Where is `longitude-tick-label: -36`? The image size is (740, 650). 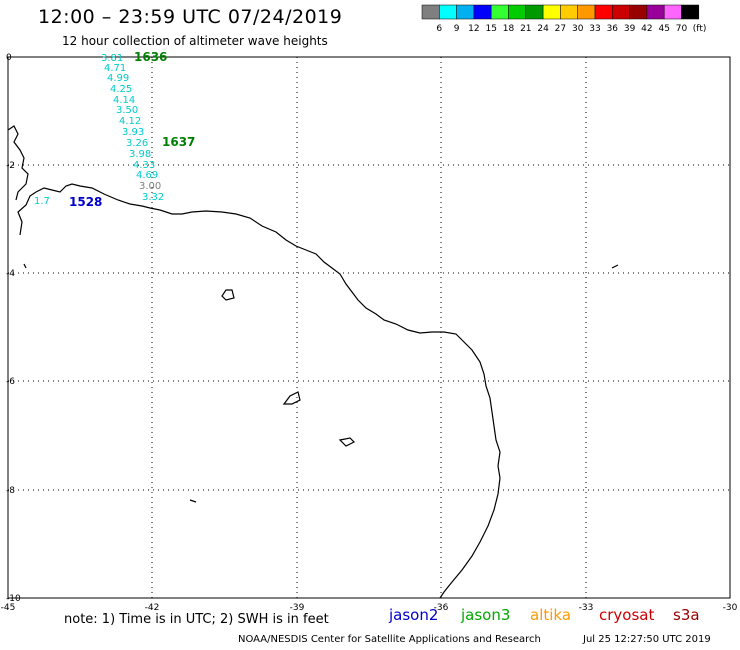
longitude-tick-label: -36 is located at coordinates (441, 608).